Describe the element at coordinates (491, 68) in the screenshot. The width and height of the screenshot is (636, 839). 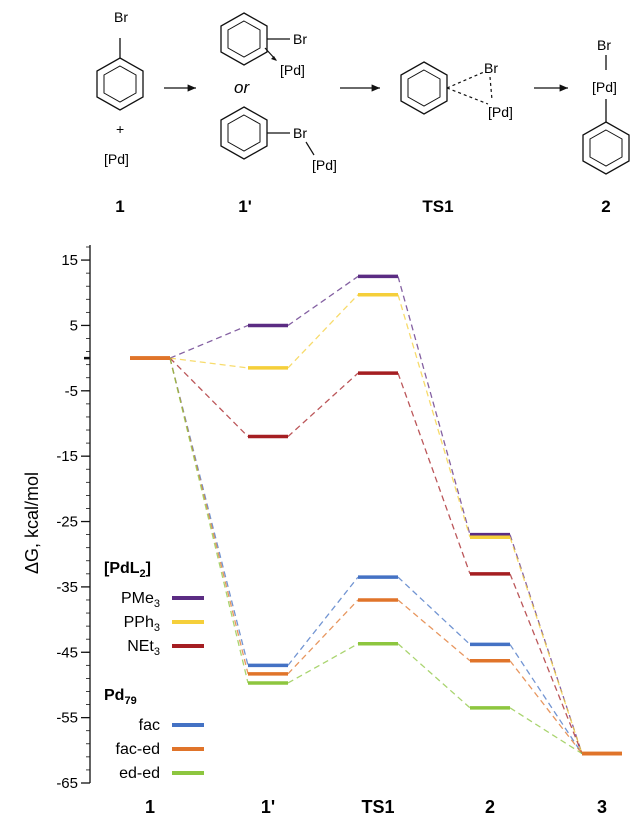
I see `ts1-br-label: Br` at that location.